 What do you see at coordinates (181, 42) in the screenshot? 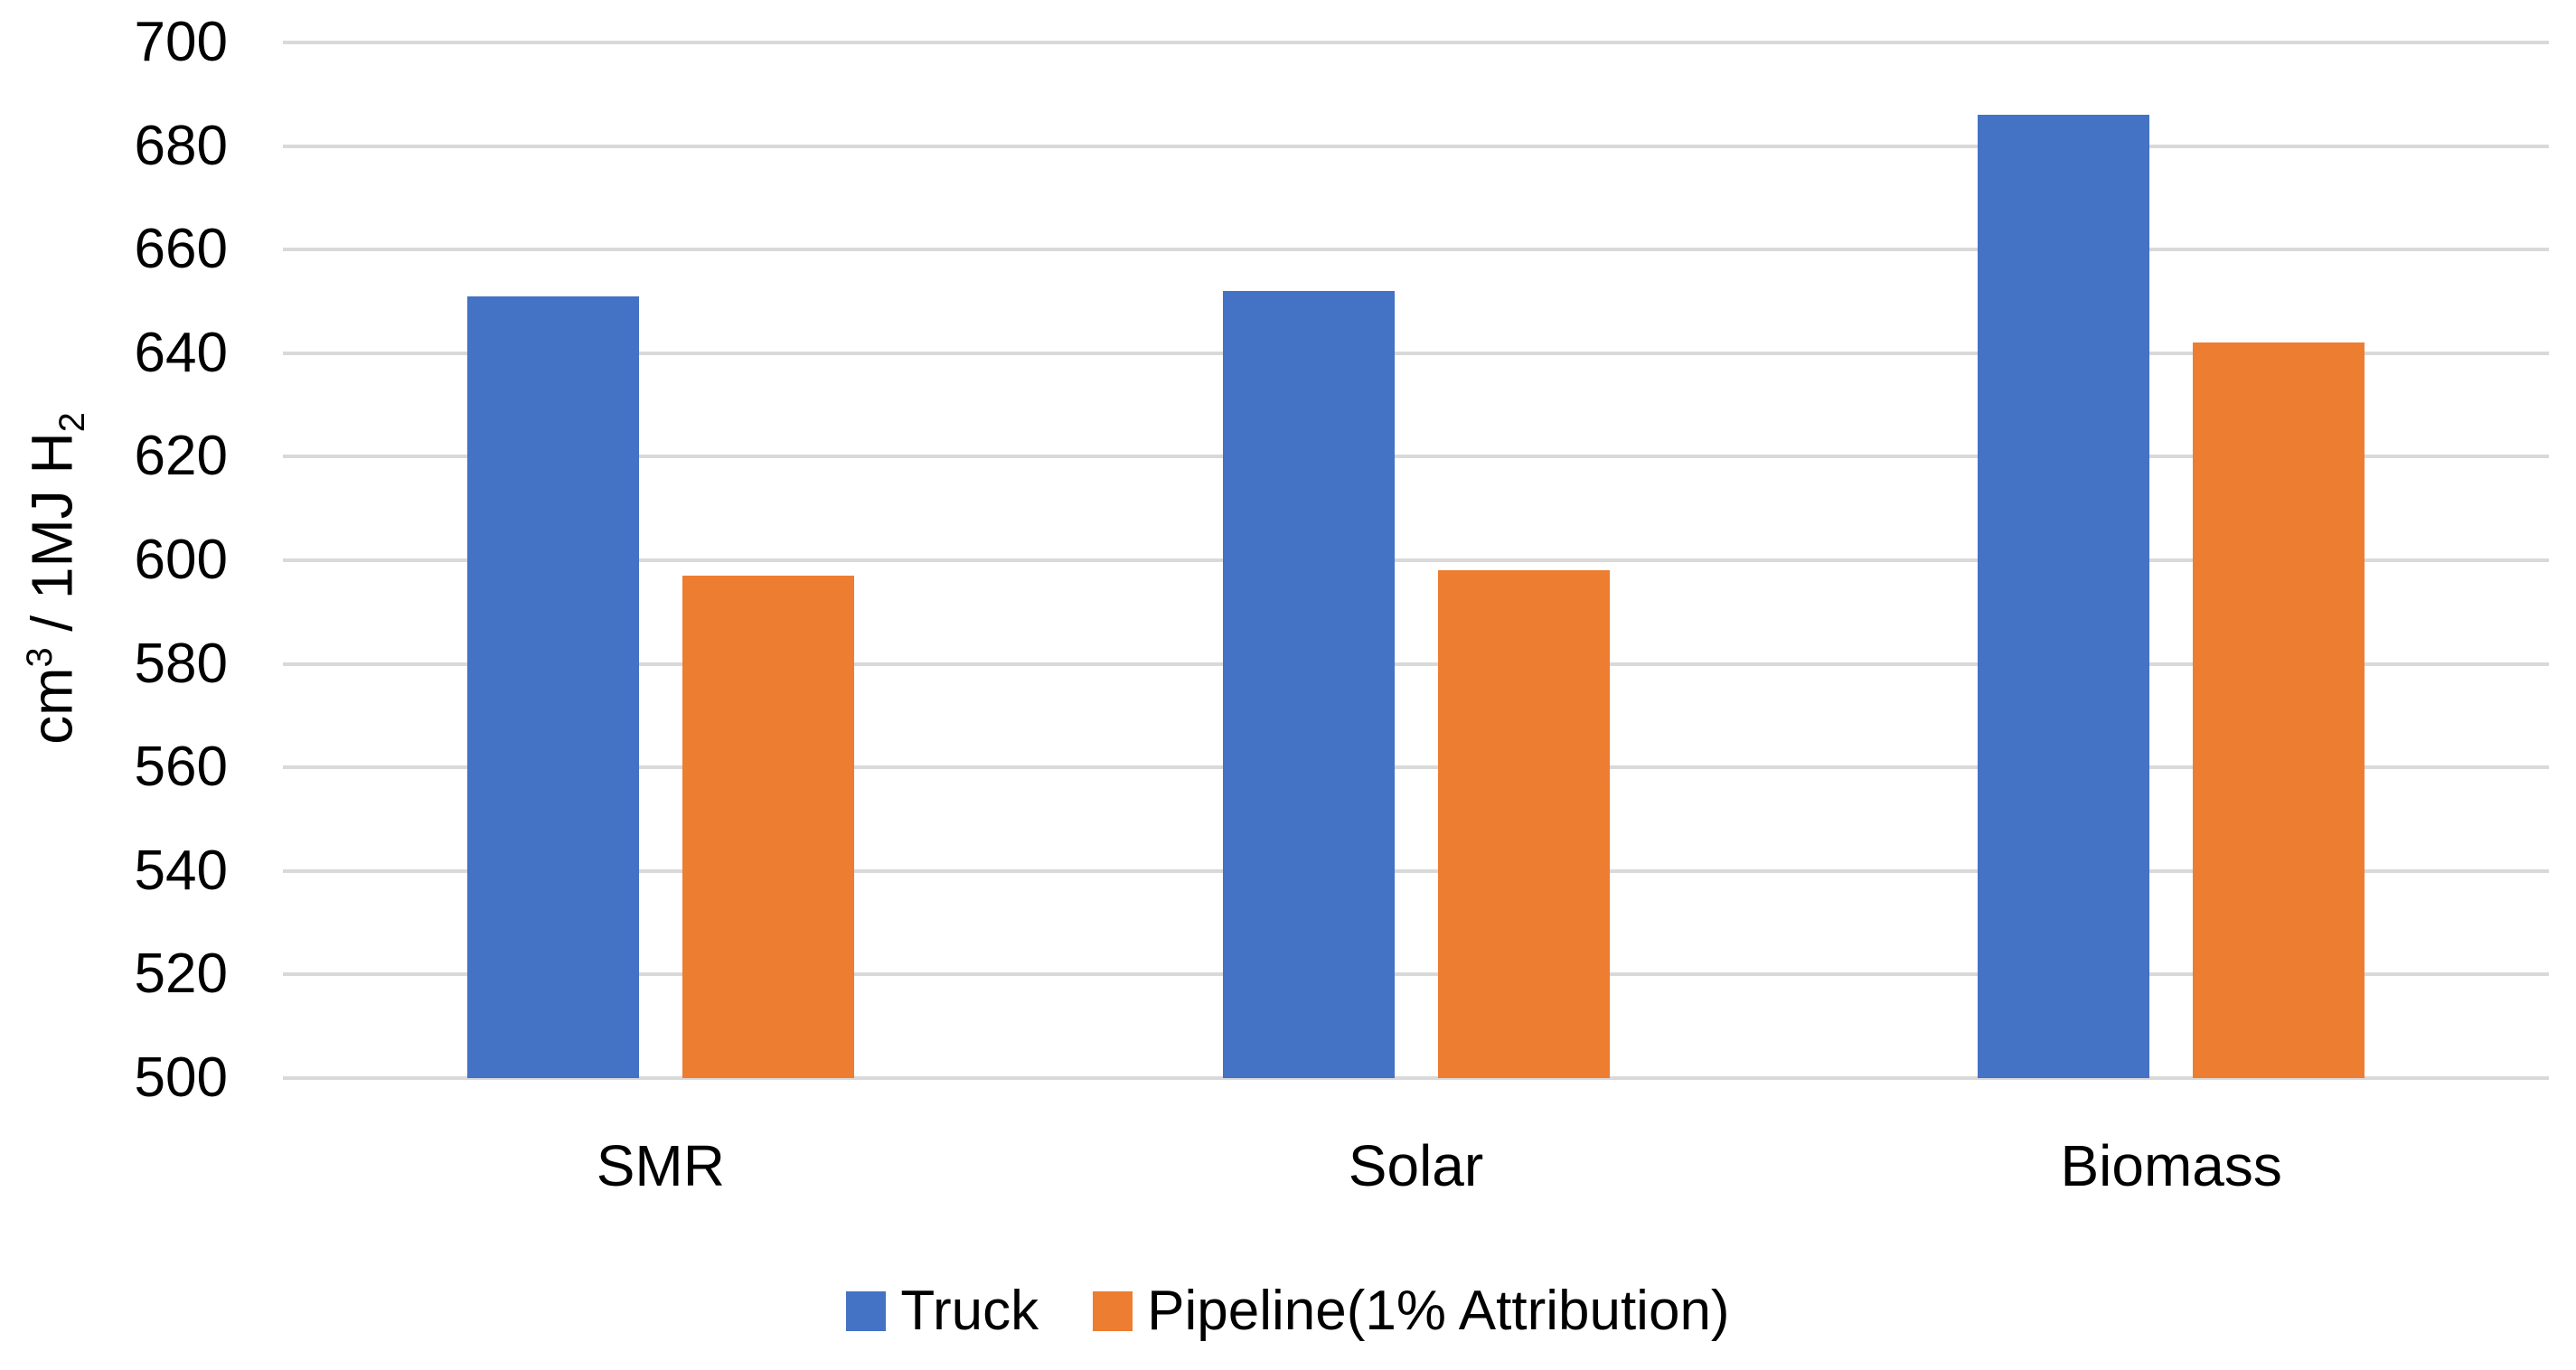
I see `y-tick-label-700: 700` at bounding box center [181, 42].